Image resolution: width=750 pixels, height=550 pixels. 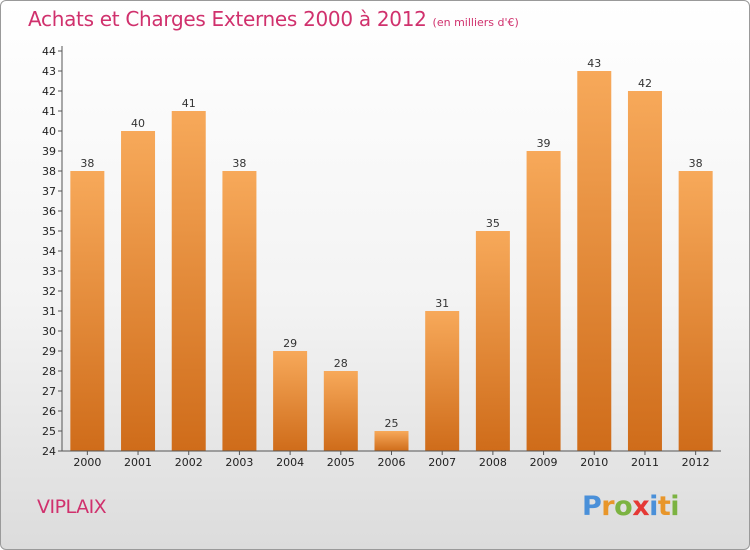 I want to click on bar-value-label: 35, so click(x=493, y=223).